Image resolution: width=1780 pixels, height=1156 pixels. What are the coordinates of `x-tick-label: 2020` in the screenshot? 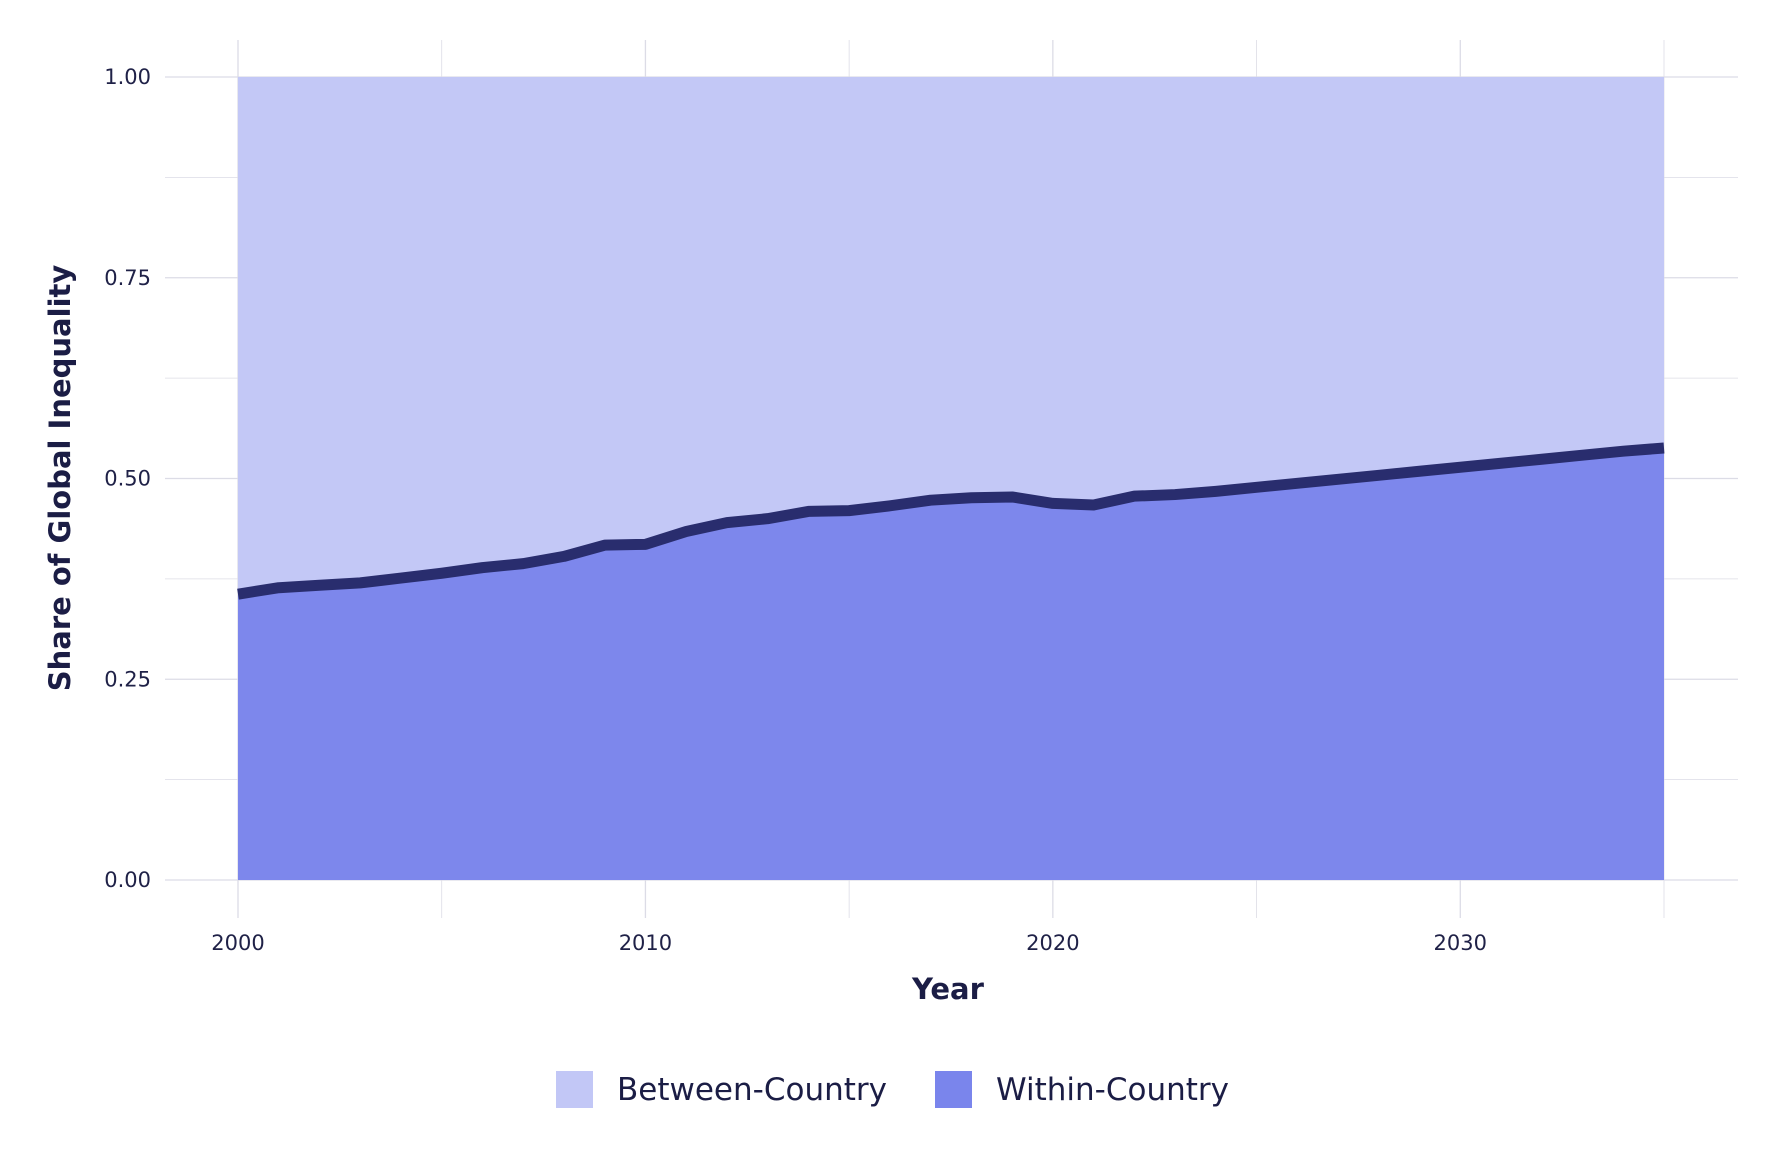 It's located at (1052, 943).